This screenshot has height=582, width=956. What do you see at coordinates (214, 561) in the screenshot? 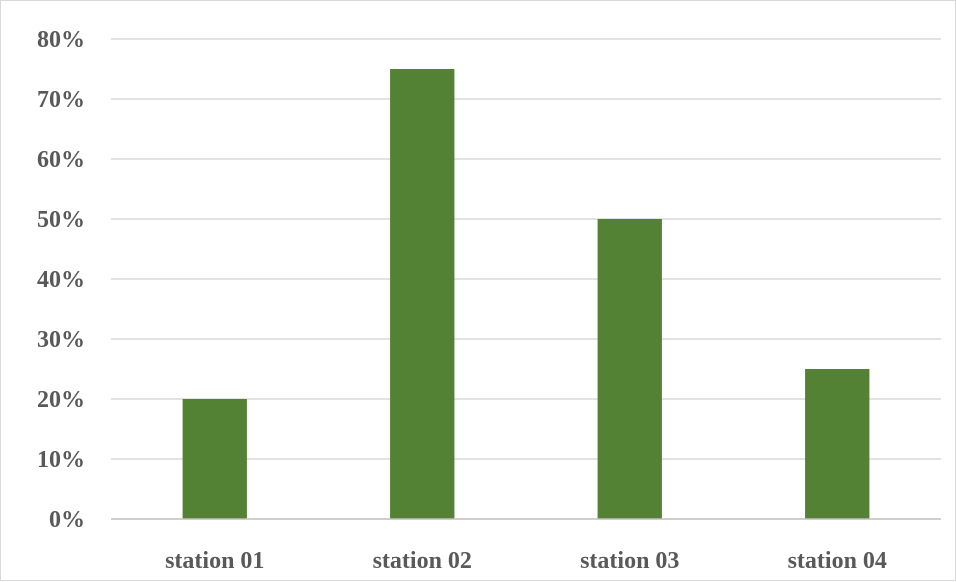
I see `x-tick-label: station 01` at bounding box center [214, 561].